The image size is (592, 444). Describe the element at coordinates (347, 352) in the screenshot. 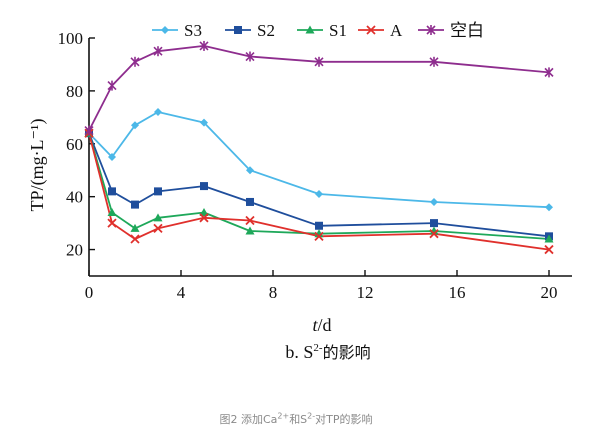

I see `subtitle-suffix: 的影响` at that location.